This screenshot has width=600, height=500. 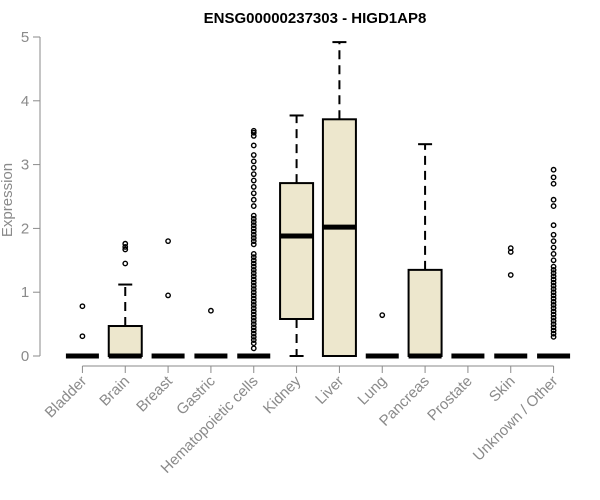 What do you see at coordinates (25, 292) in the screenshot?
I see `y-tick-label: 1` at bounding box center [25, 292].